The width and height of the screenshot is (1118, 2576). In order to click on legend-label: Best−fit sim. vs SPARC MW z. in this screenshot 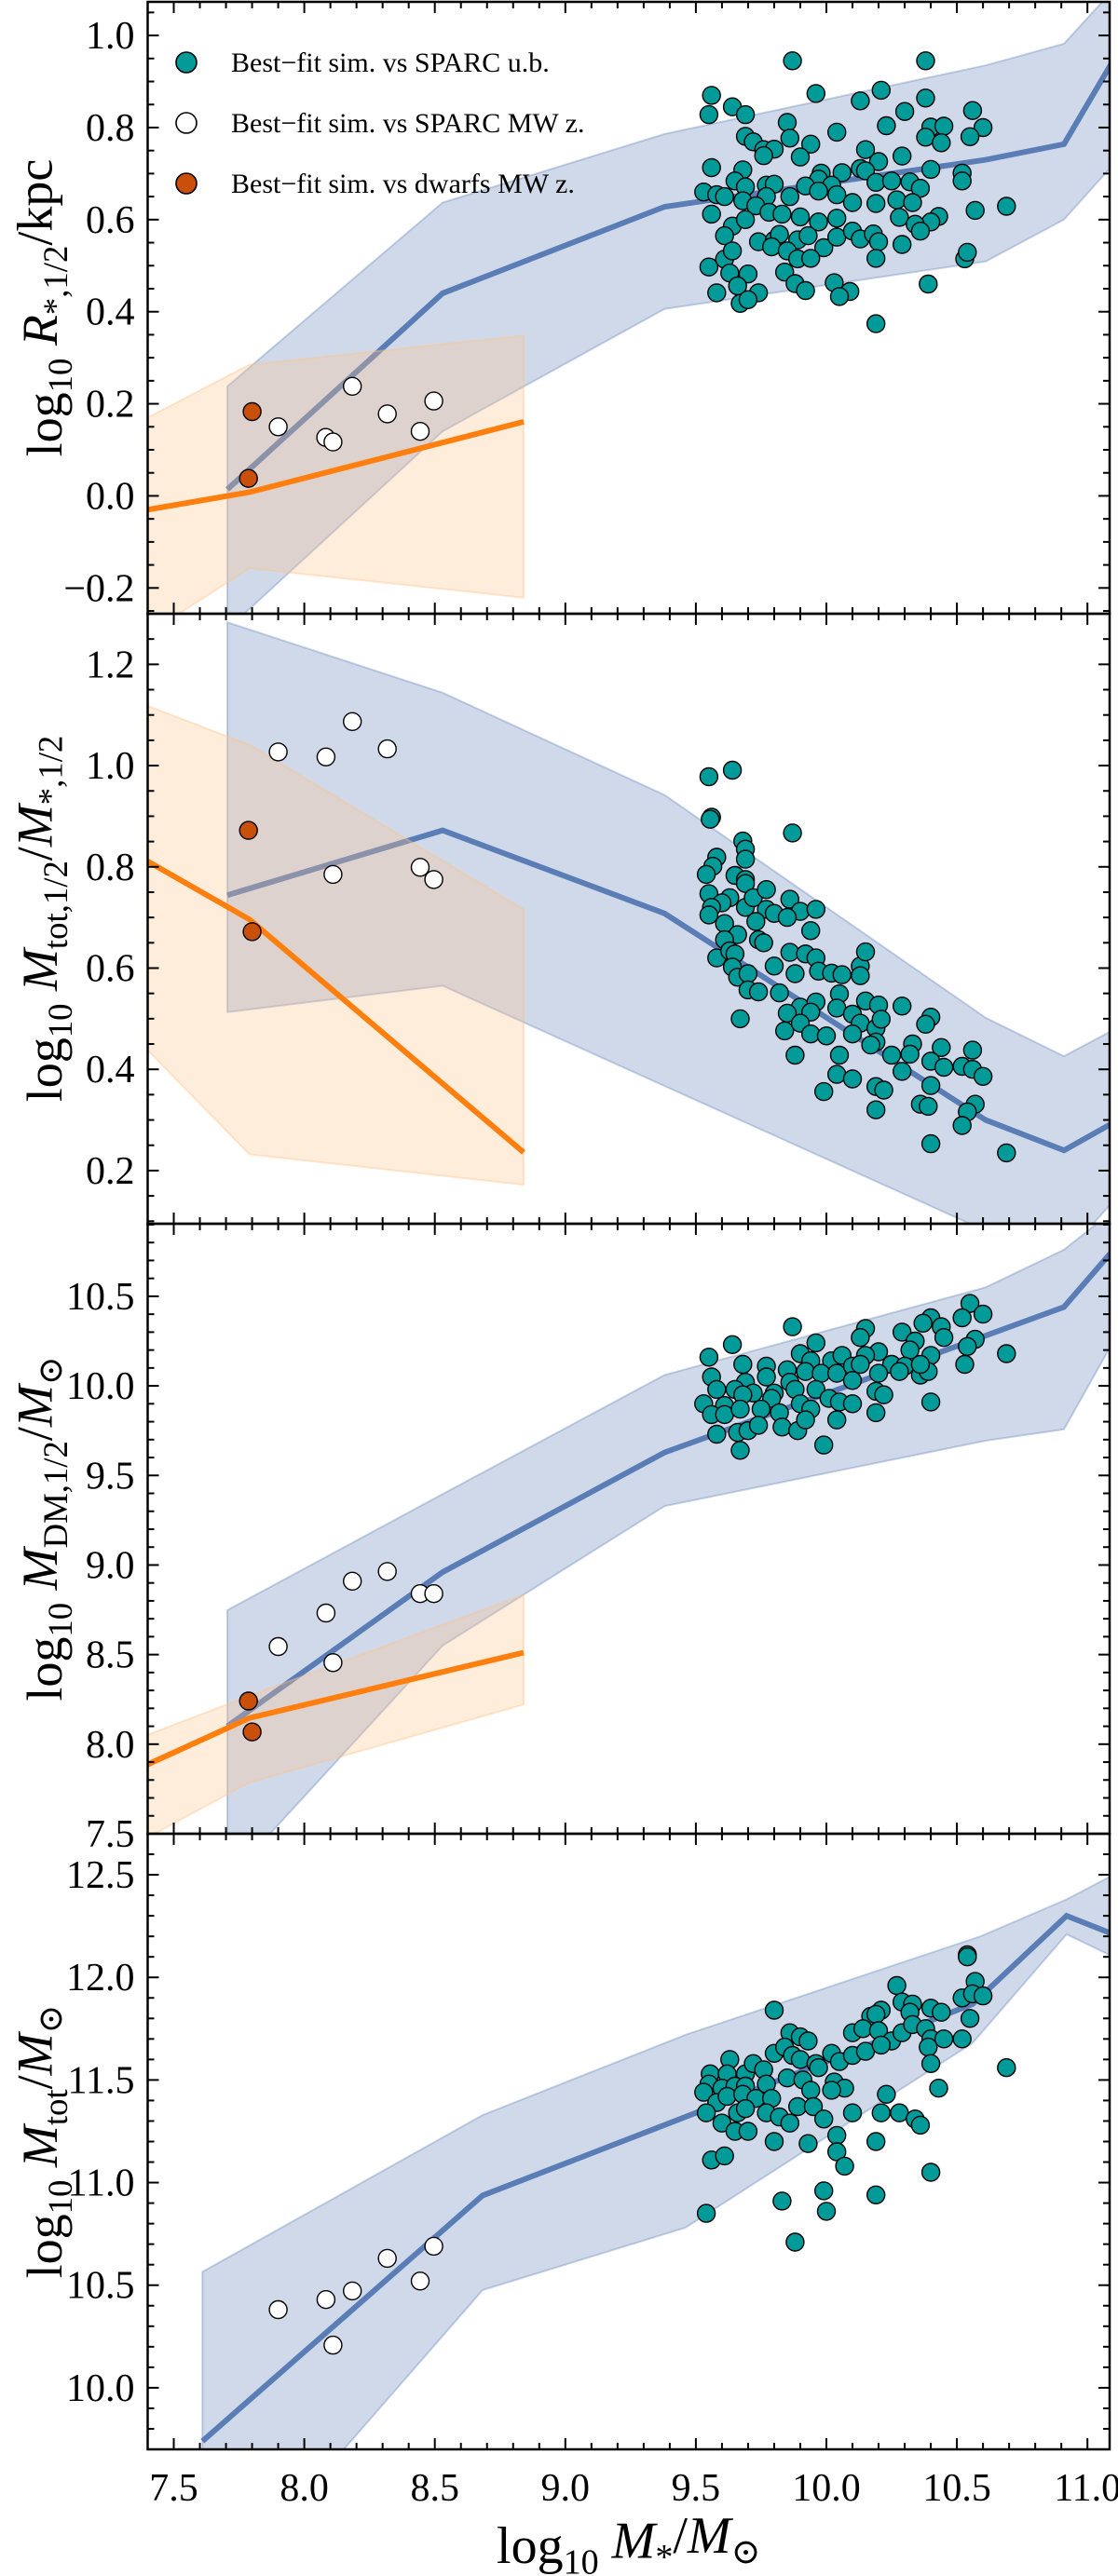, I will do `click(408, 124)`.